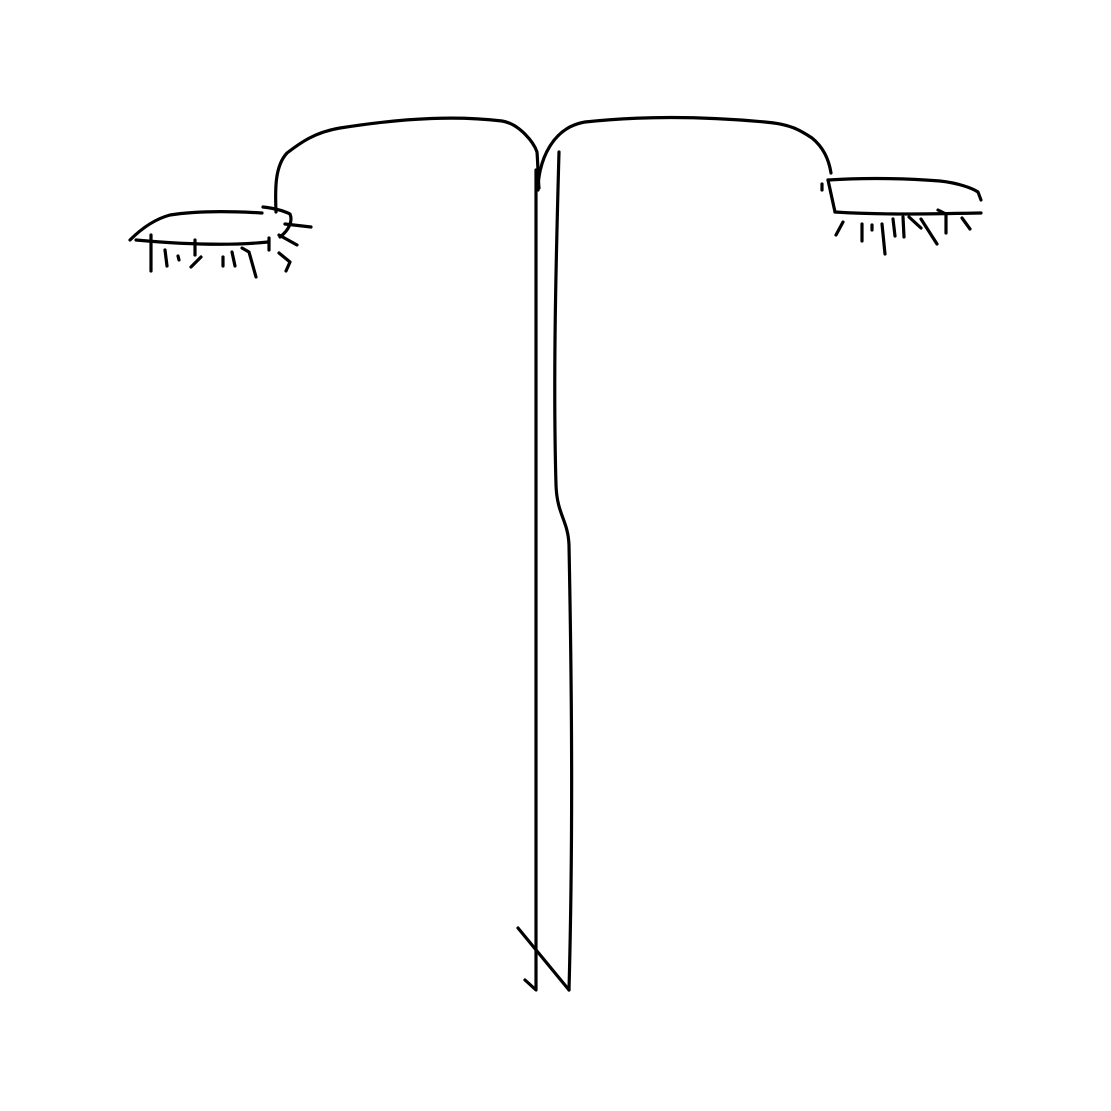 Image resolution: width=1111 pixels, height=1111 pixels. What do you see at coordinates (684, 153) in the screenshot?
I see `right-arm` at bounding box center [684, 153].